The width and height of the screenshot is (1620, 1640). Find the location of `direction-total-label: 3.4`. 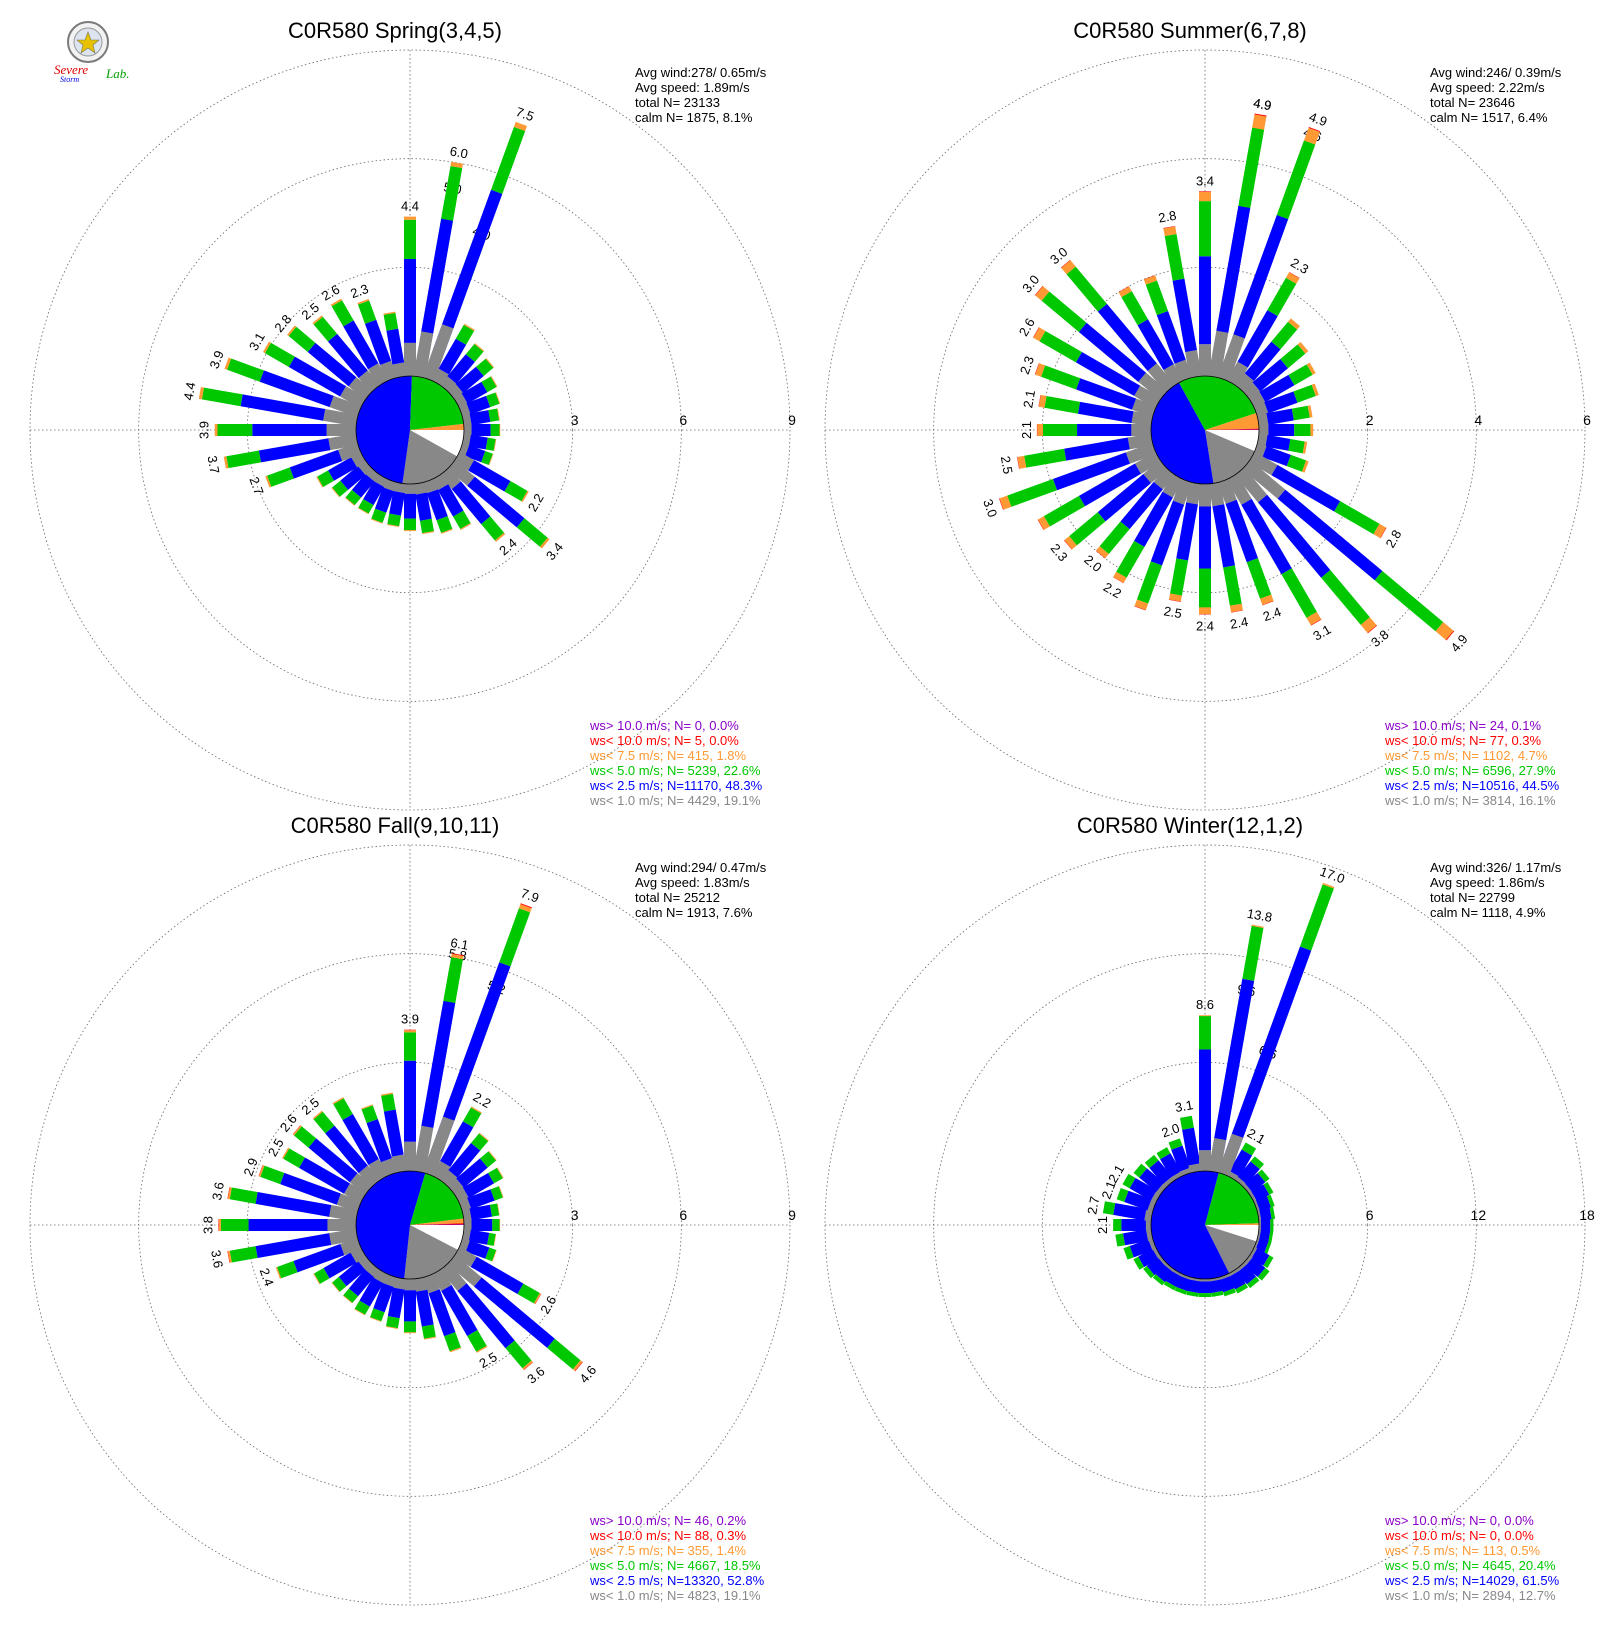

direction-total-label: 3.4 is located at coordinates (554, 551).